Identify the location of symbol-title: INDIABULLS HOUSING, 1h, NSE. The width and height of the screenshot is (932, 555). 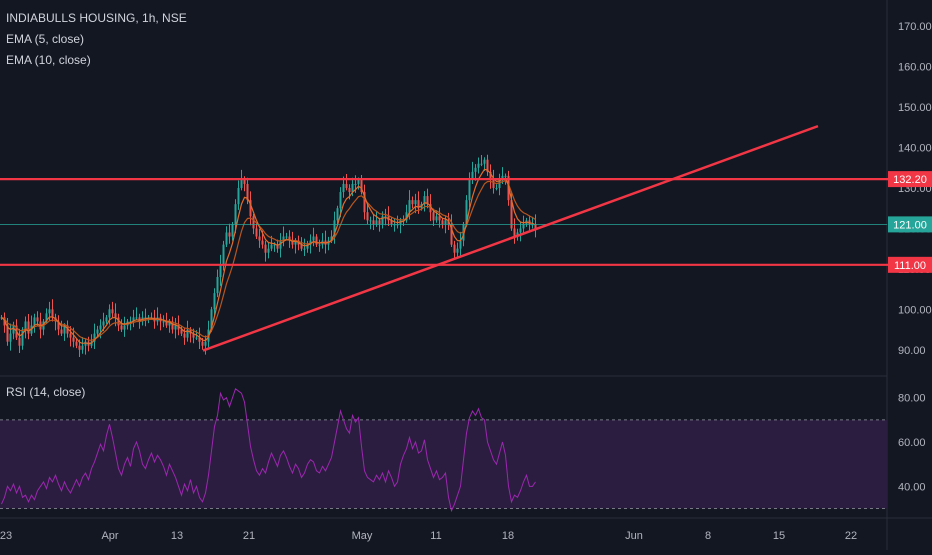
(96, 18).